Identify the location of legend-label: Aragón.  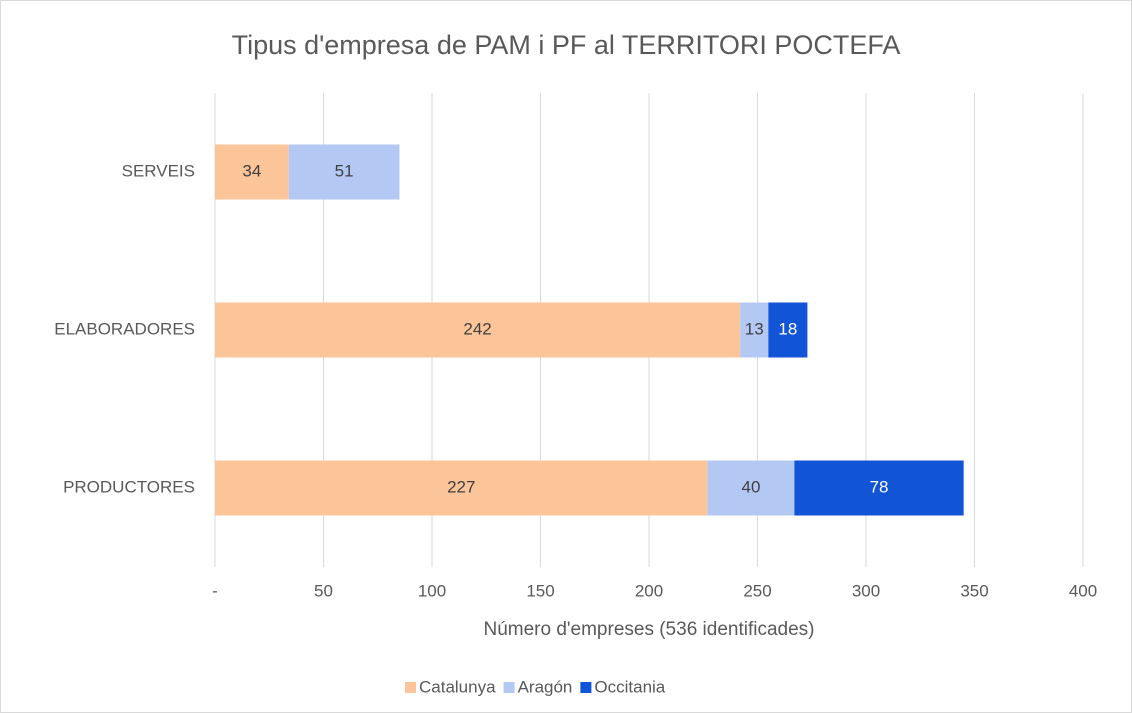
(545, 686).